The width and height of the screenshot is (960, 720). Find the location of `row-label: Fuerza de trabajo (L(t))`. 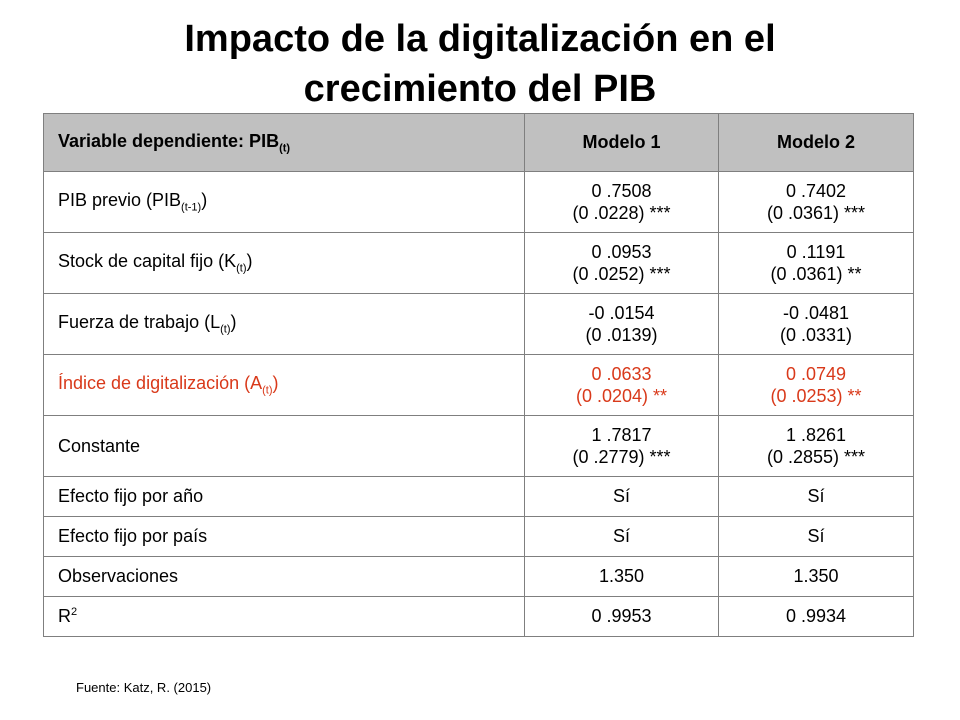

row-label: Fuerza de trabajo (L(t)) is located at coordinates (284, 324).